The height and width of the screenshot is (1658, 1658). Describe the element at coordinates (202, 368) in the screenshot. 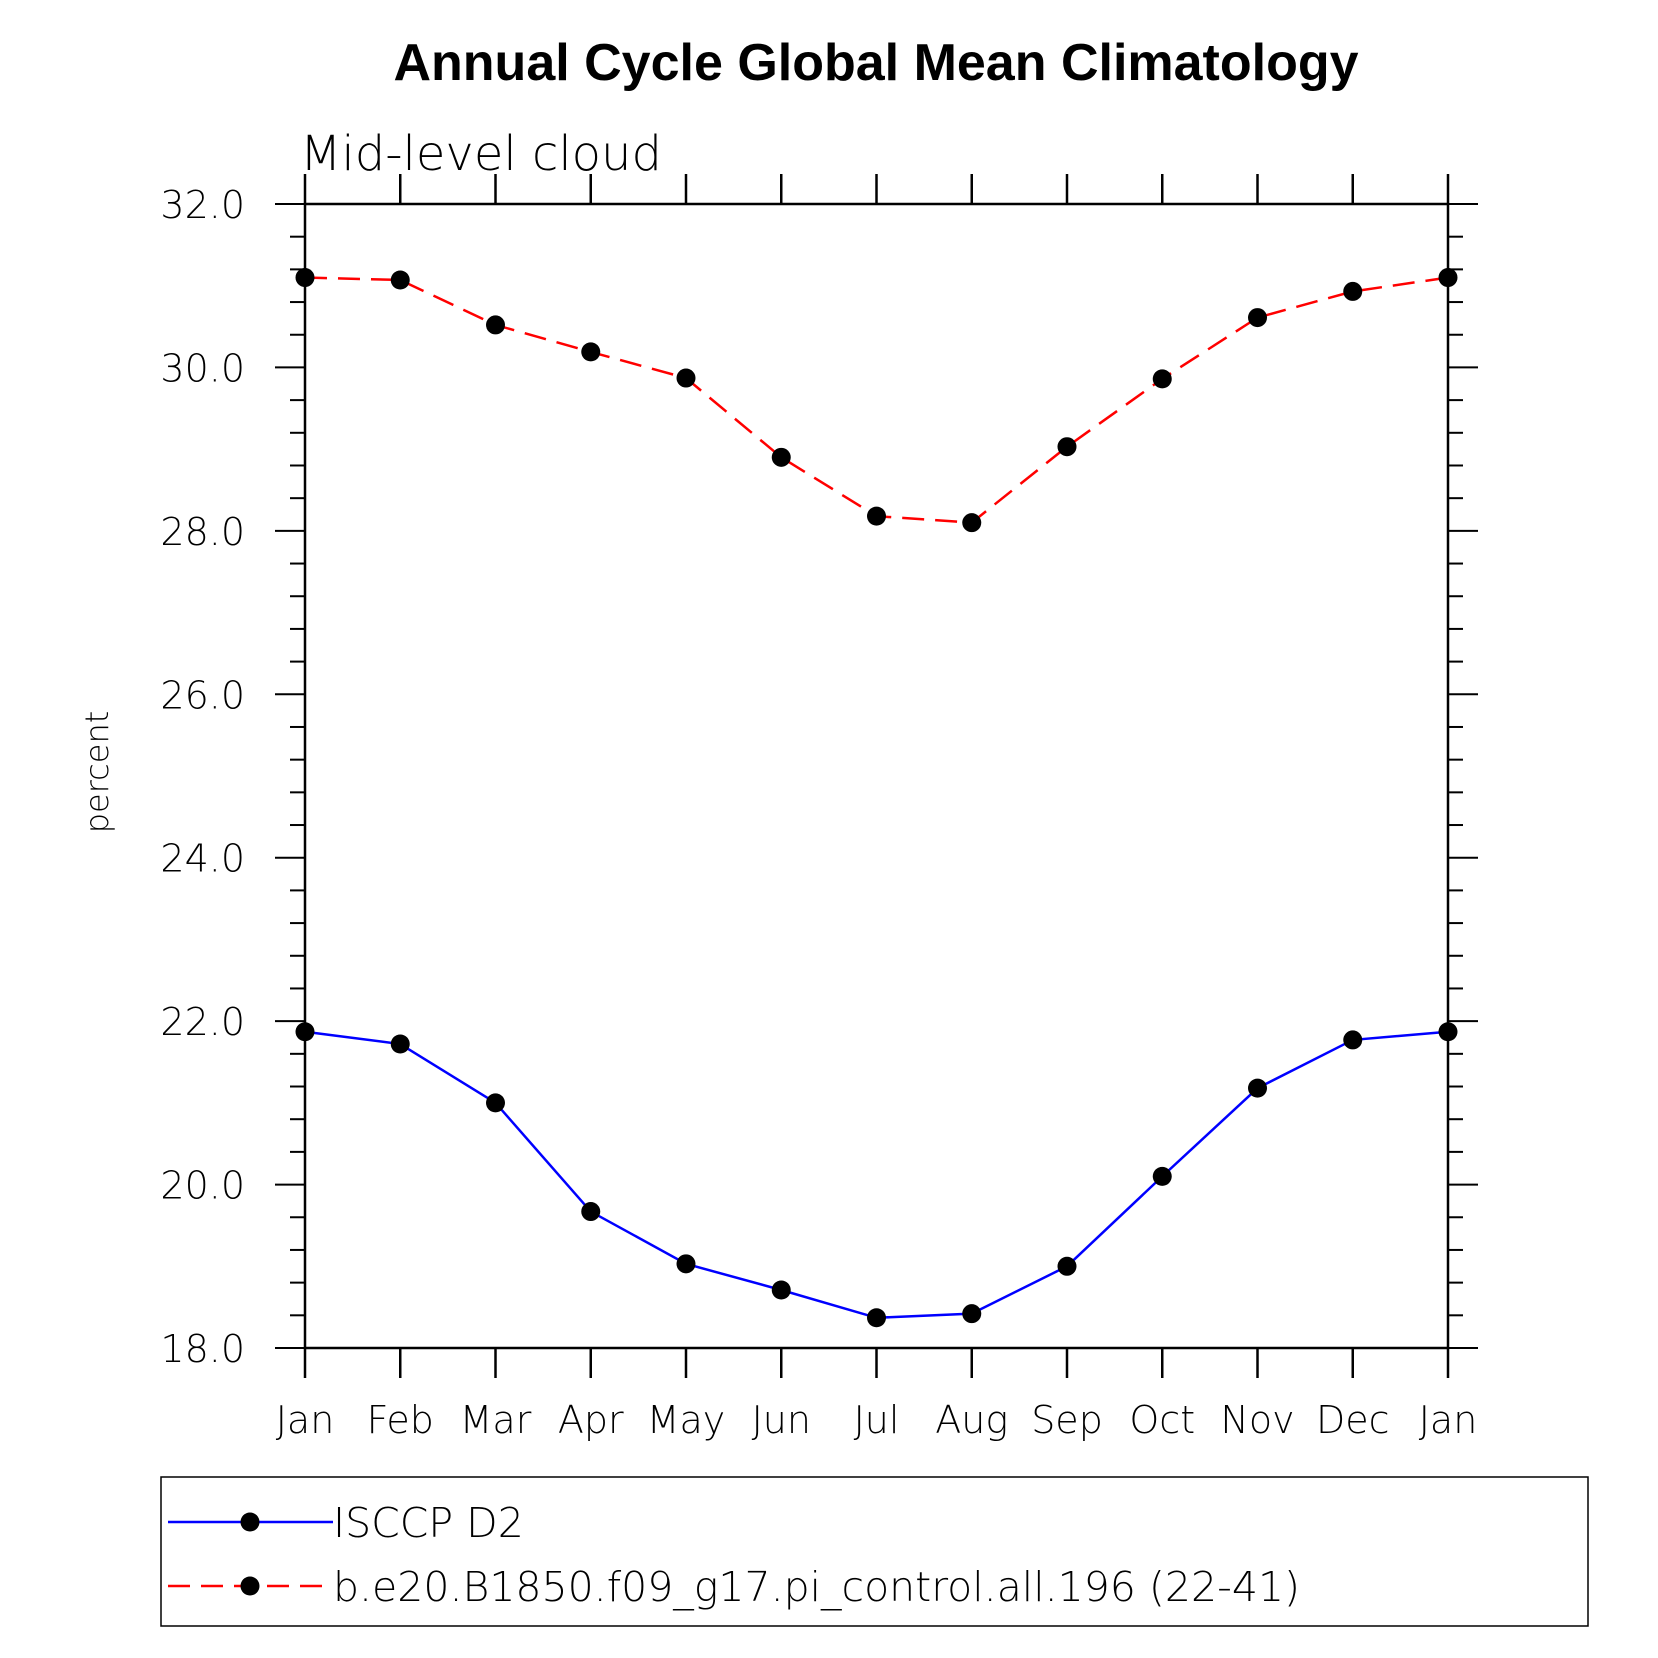

I see `y-tick-label: 30.0` at that location.